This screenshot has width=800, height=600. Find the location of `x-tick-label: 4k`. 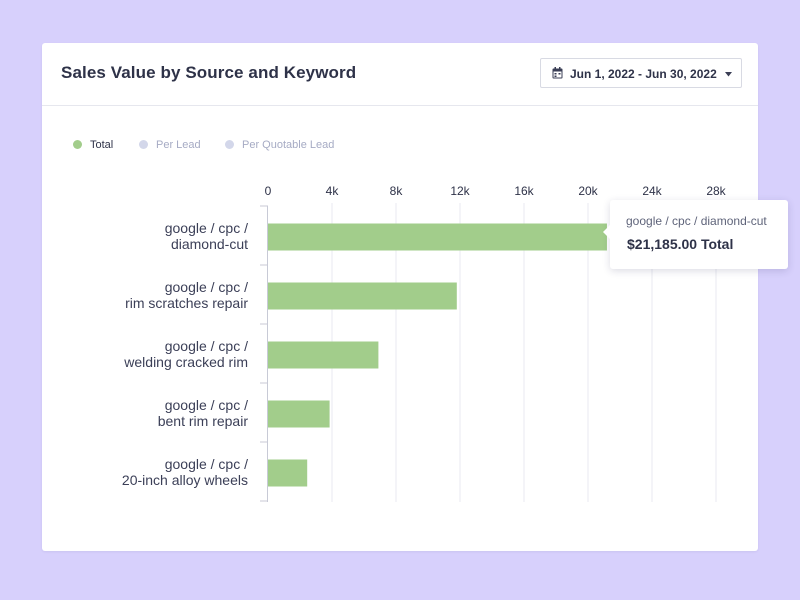

x-tick-label: 4k is located at coordinates (333, 191).